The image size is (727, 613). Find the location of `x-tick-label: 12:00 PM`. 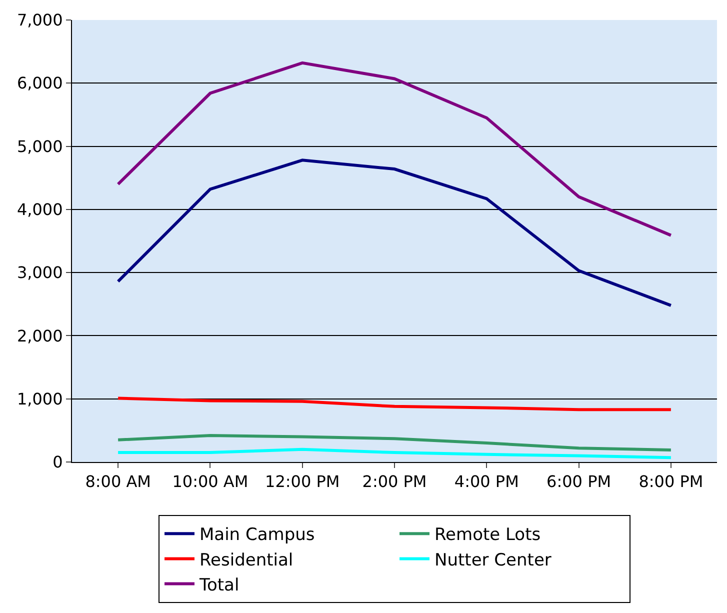

x-tick-label: 12:00 PM is located at coordinates (302, 482).